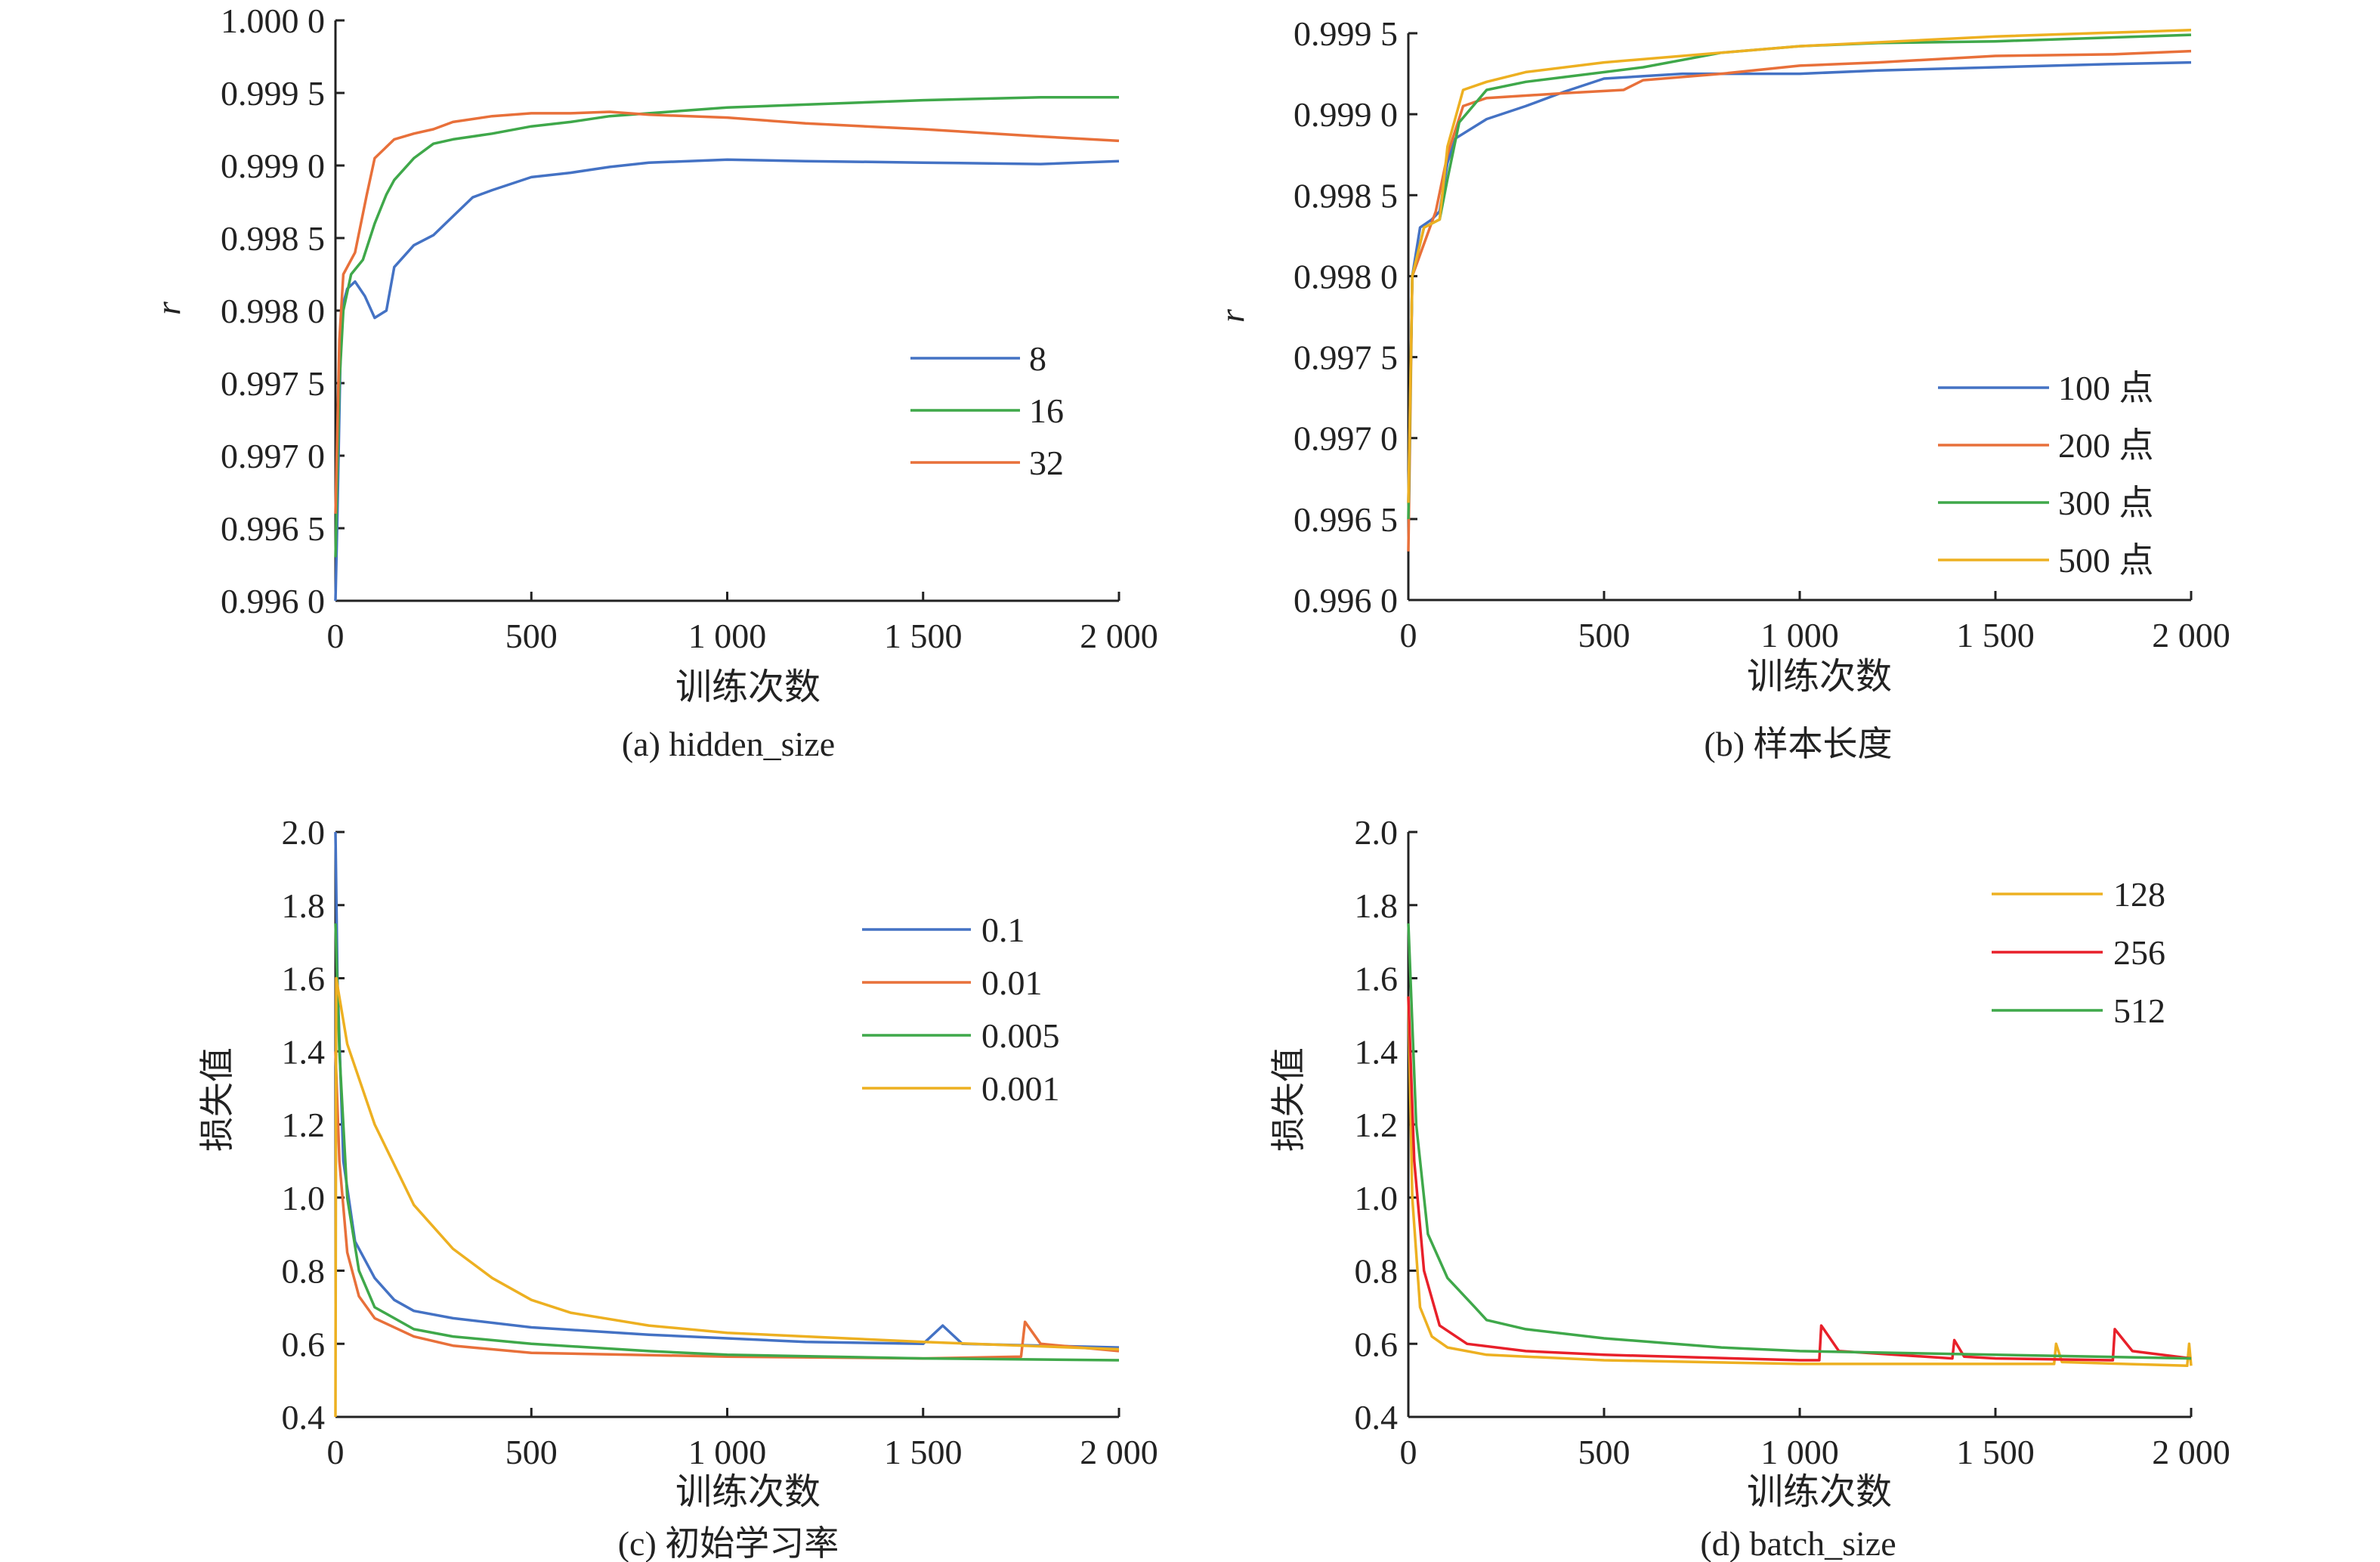 The width and height of the screenshot is (2380, 1562). What do you see at coordinates (728, 1543) in the screenshot?
I see `panel-caption: (c) 初始学习率` at bounding box center [728, 1543].